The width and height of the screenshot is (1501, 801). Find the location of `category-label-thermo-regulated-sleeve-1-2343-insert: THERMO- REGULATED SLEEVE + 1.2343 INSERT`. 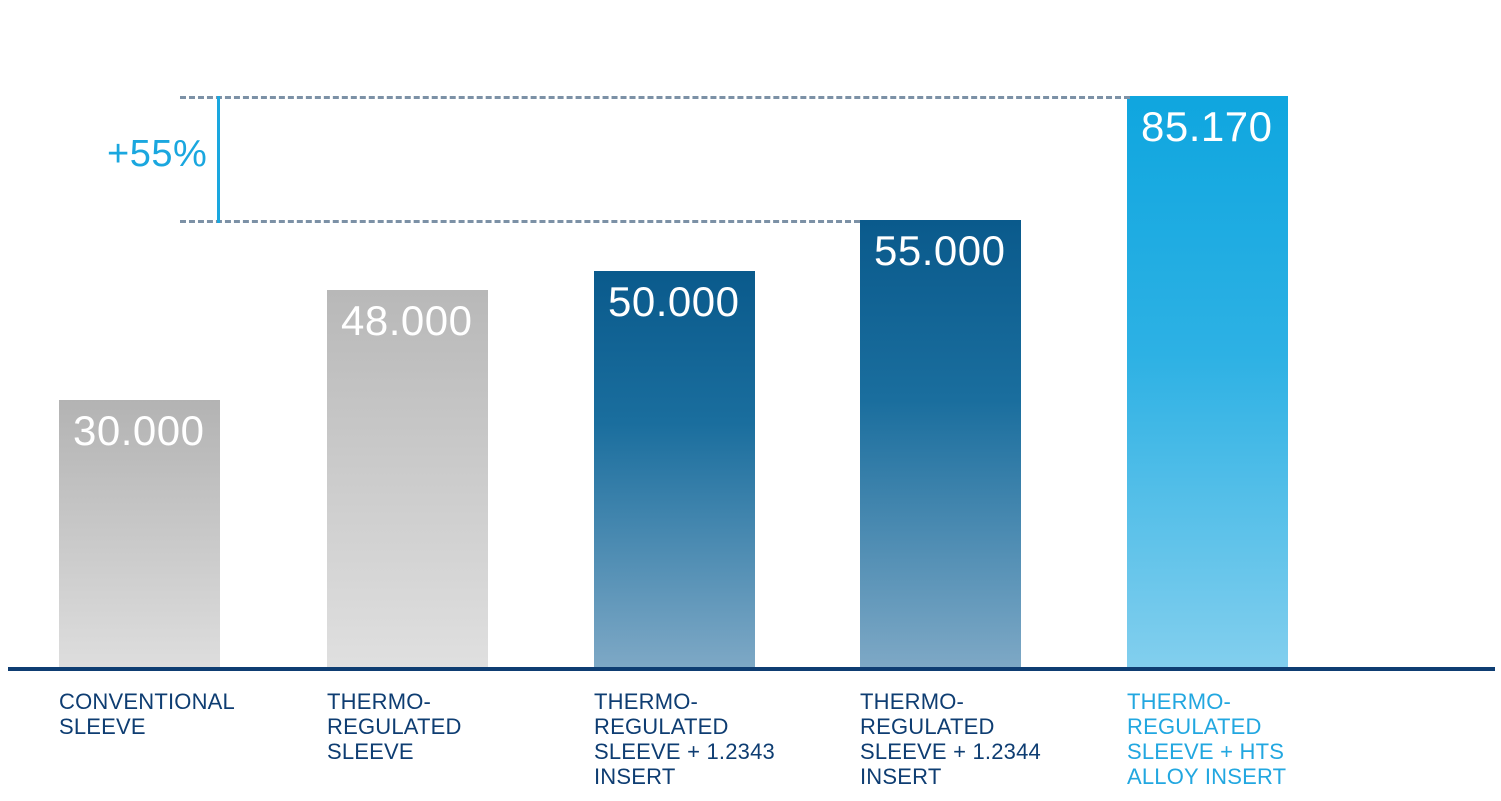

category-label-thermo-regulated-sleeve-1-2343-insert: THERMO- REGULATED SLEEVE + 1.2343 INSERT is located at coordinates (684, 739).